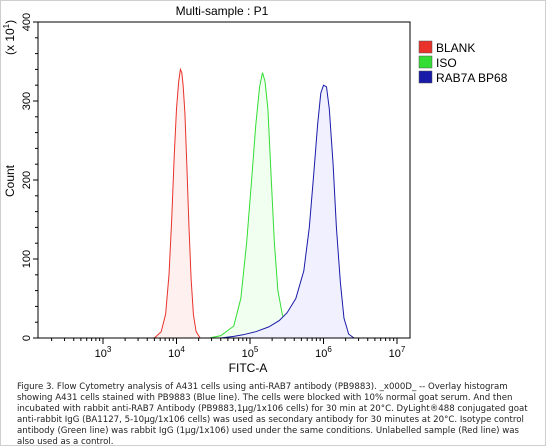 The height and width of the screenshot is (448, 546). What do you see at coordinates (472, 78) in the screenshot?
I see `legend-label-2: RAB7A BP68` at bounding box center [472, 78].